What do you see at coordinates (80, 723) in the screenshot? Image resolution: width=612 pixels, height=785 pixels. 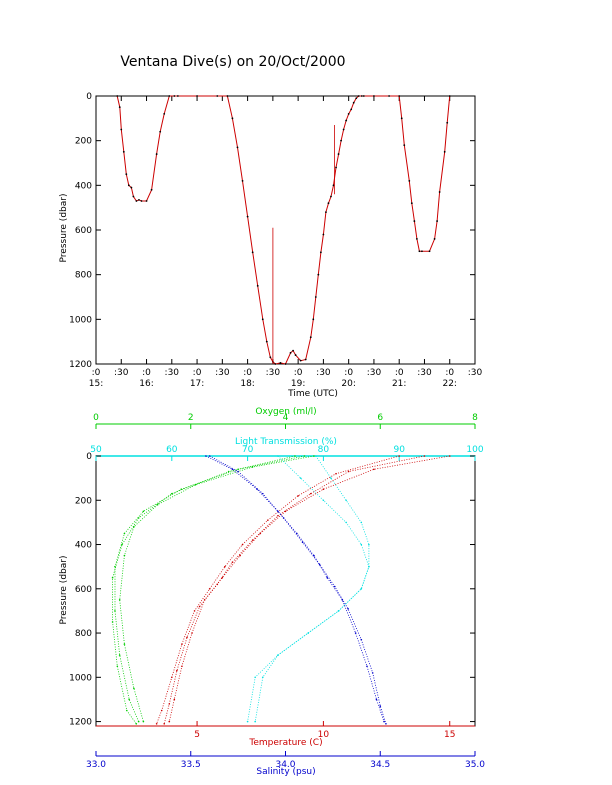 I see `pressure-tick-label-6: 1200` at bounding box center [80, 723].